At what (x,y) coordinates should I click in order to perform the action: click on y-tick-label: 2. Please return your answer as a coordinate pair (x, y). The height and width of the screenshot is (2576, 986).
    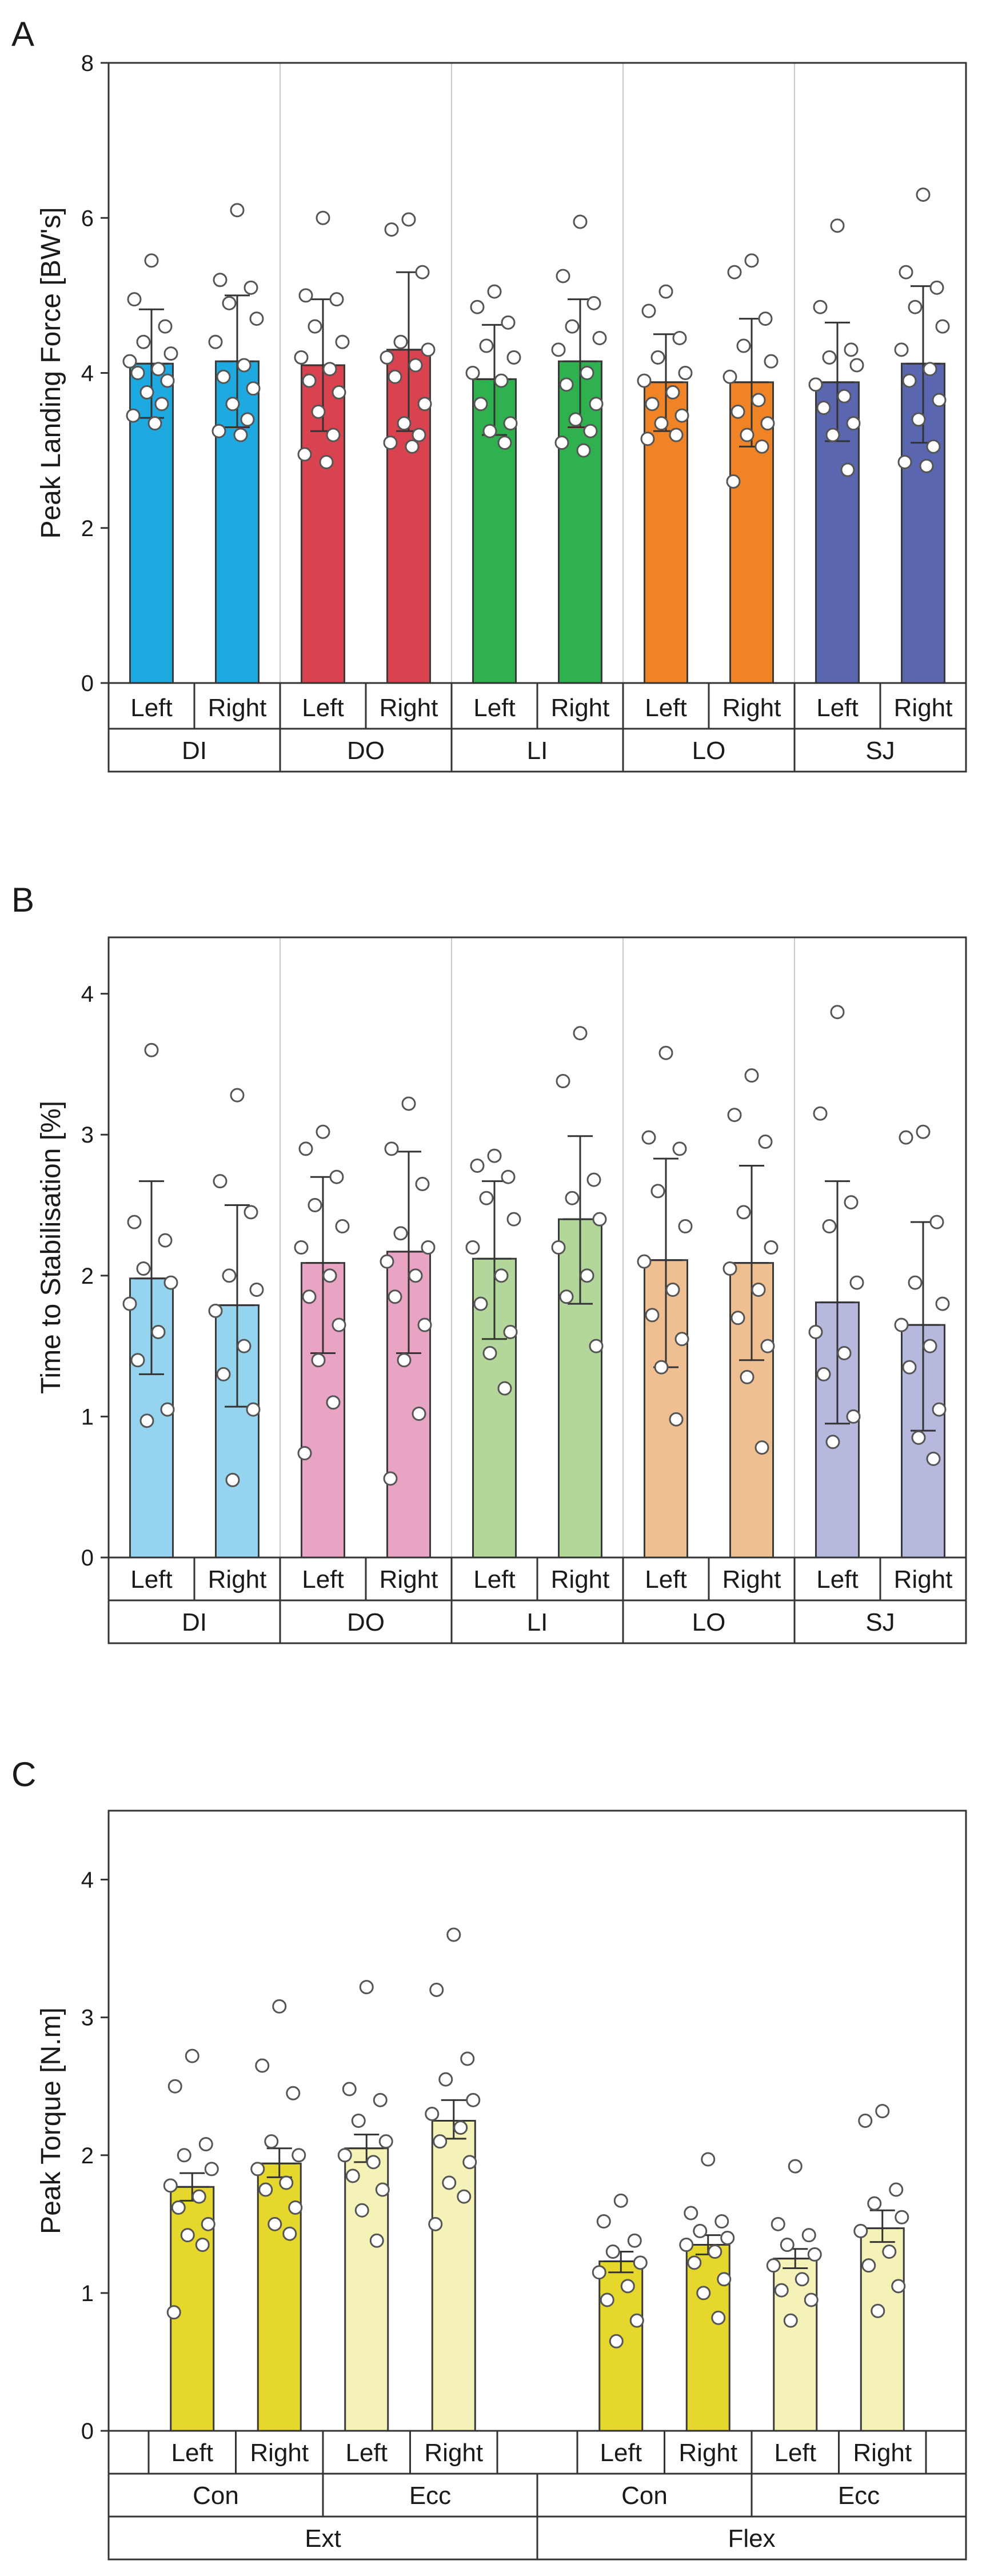
    Looking at the image, I should click on (87, 1276).